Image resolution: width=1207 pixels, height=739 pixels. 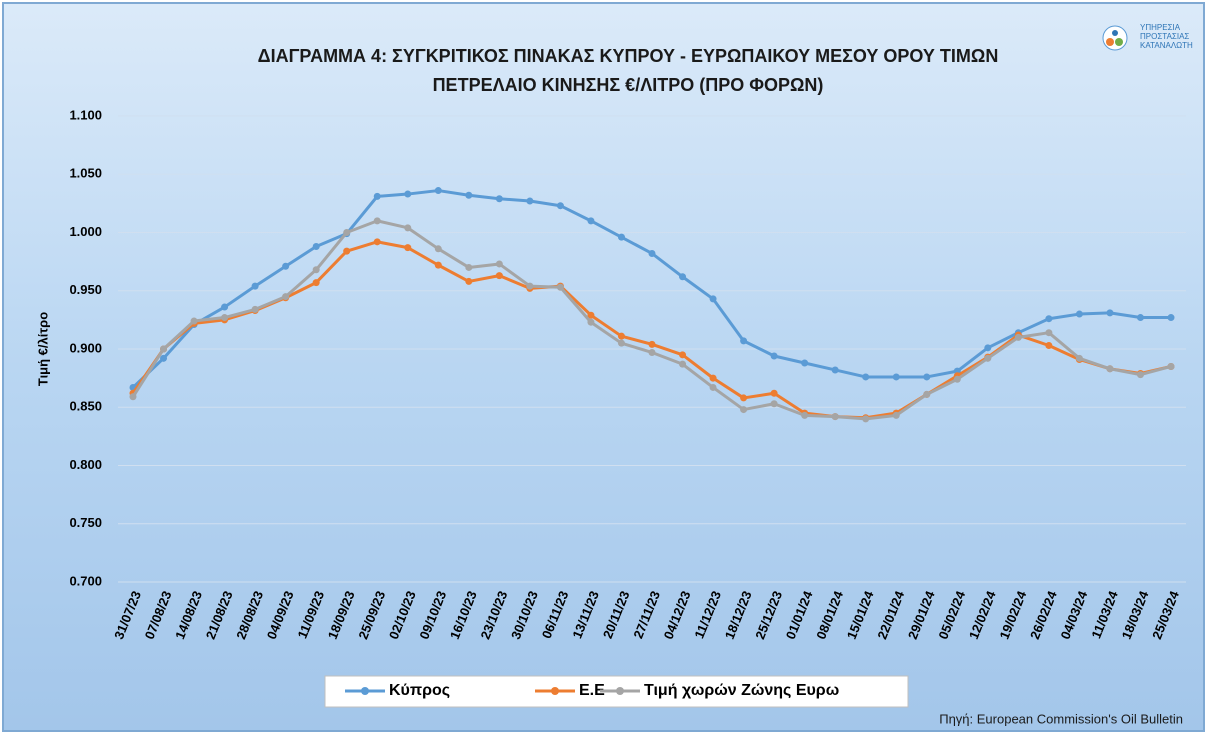 What do you see at coordinates (85, 406) in the screenshot?
I see `y-tick-label: 0.850` at bounding box center [85, 406].